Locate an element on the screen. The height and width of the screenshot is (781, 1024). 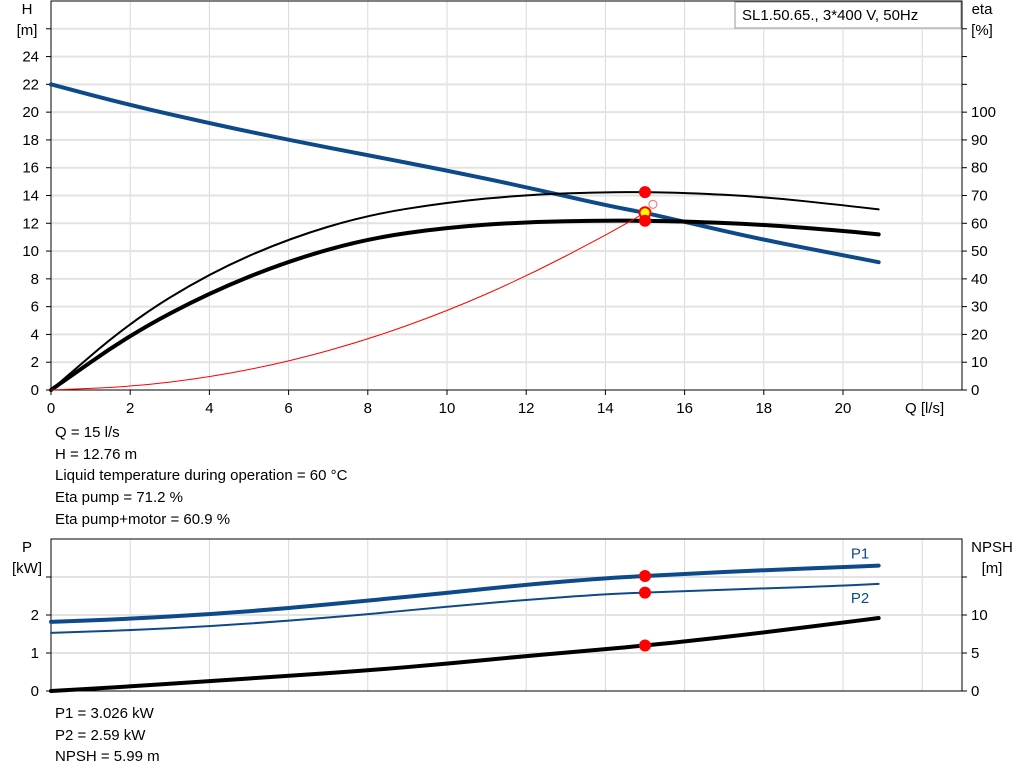
y-tick-label-left: 14 is located at coordinates (30, 196).